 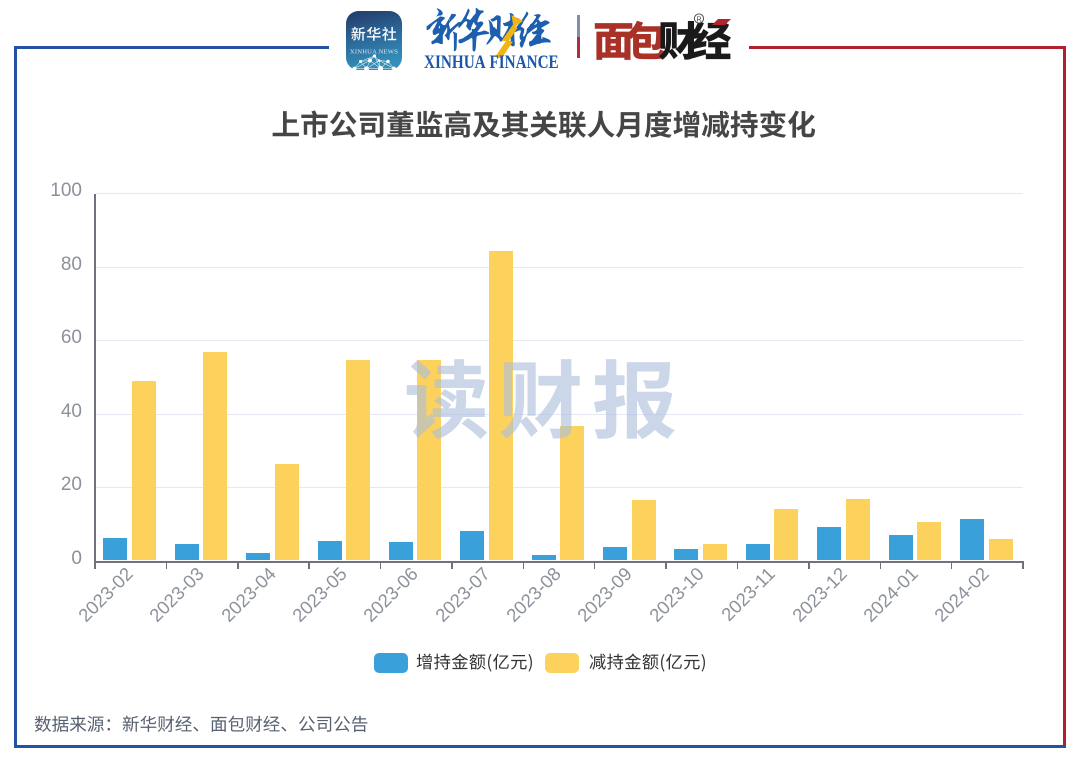 What do you see at coordinates (374, 52) in the screenshot?
I see `svg-text: XINHUA NEWS` at bounding box center [374, 52].